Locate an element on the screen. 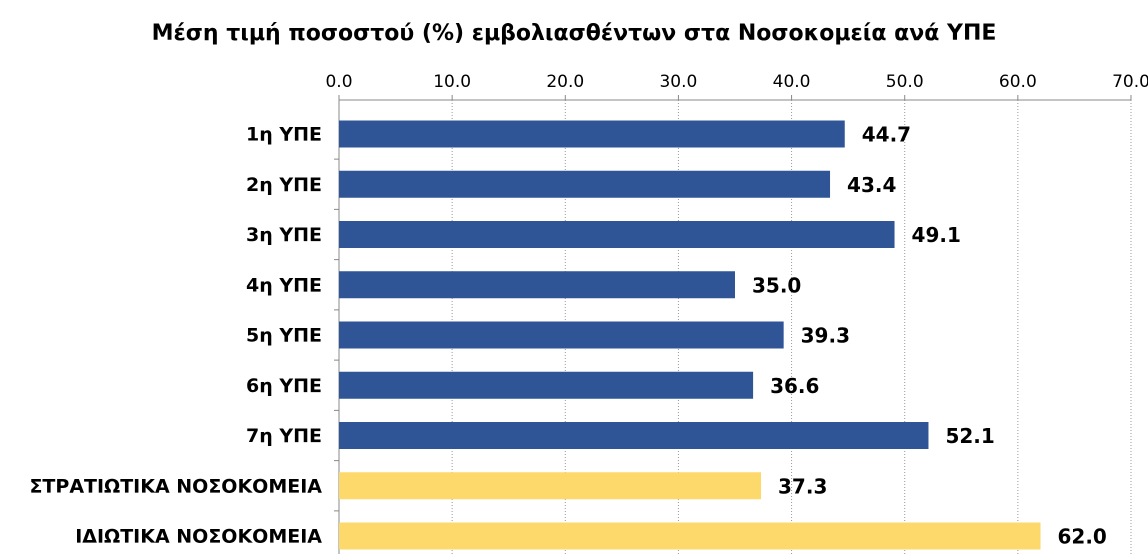 This screenshot has height=554, width=1148. y-tick-label: 1η ΥΠΕ is located at coordinates (284, 135).